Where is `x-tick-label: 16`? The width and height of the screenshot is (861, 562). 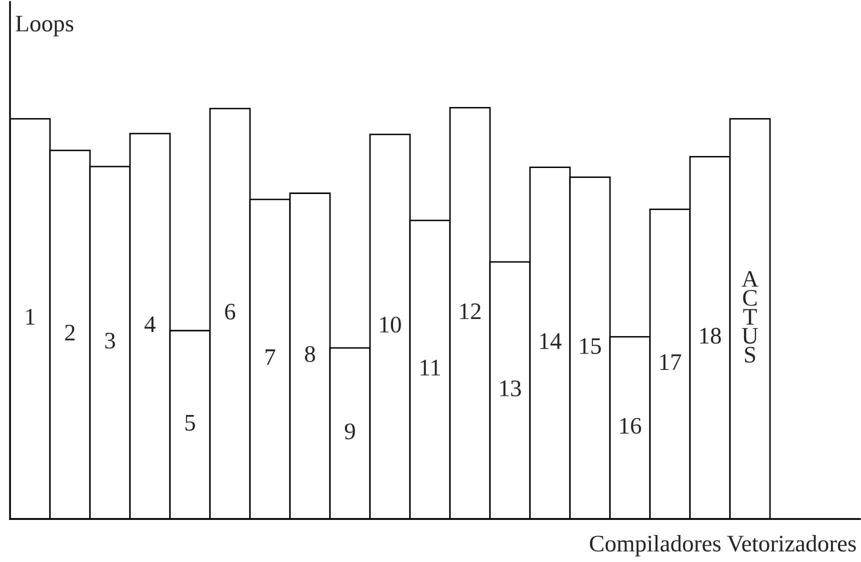 x-tick-label: 16 is located at coordinates (631, 426).